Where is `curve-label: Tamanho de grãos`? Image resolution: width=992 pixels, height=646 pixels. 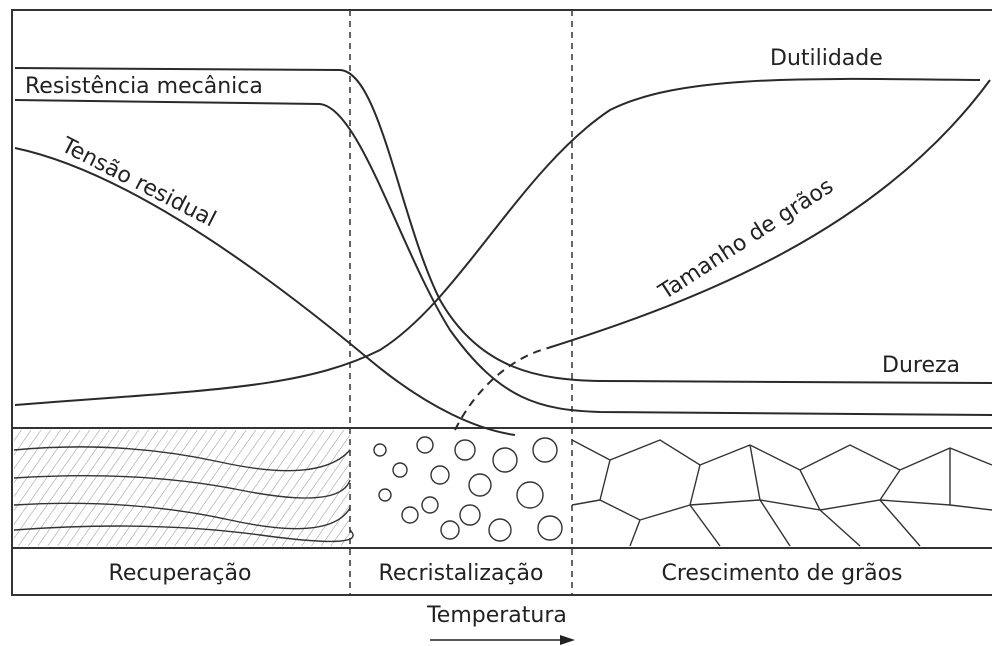
curve-label: Tamanho de grãos is located at coordinates (746, 240).